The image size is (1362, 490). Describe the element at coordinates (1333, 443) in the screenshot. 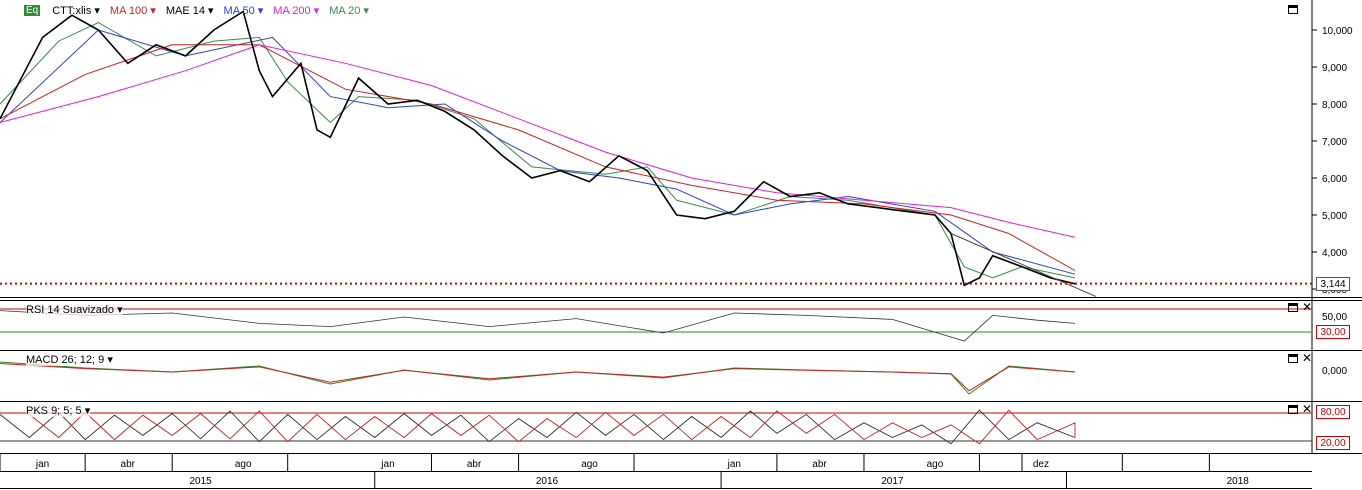

I see `pks-level-20: 20,00` at that location.